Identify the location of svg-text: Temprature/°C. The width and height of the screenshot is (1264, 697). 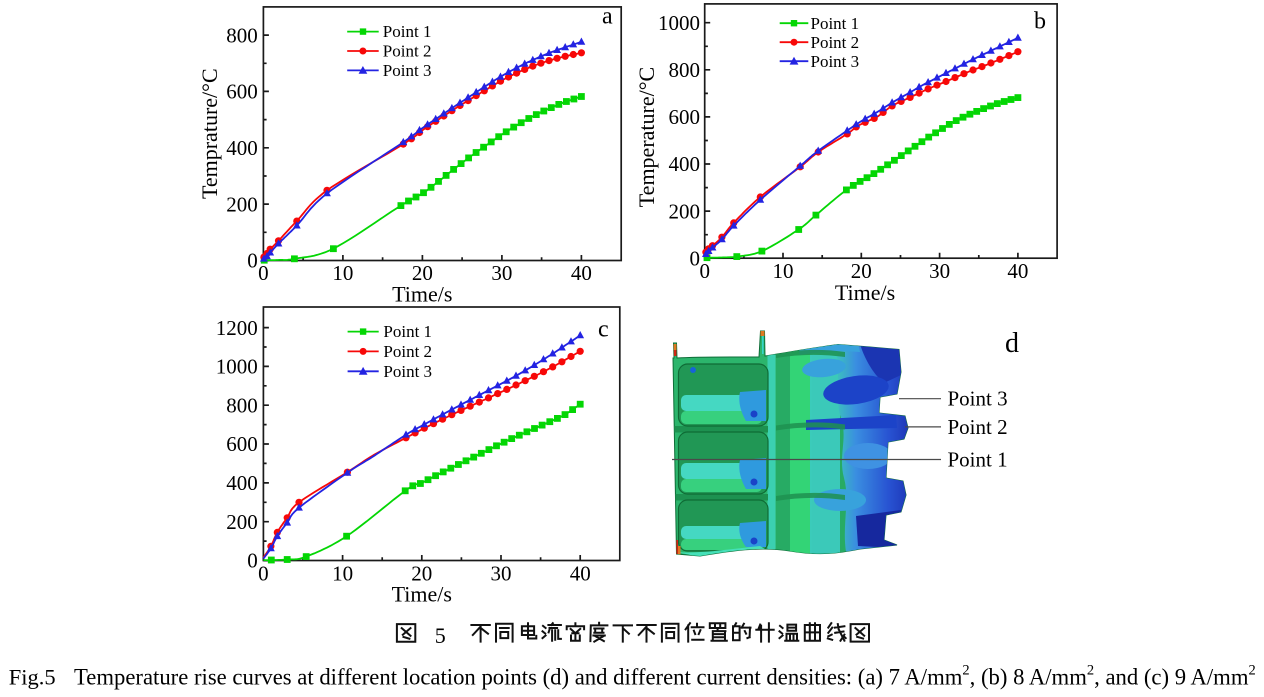
(209, 133).